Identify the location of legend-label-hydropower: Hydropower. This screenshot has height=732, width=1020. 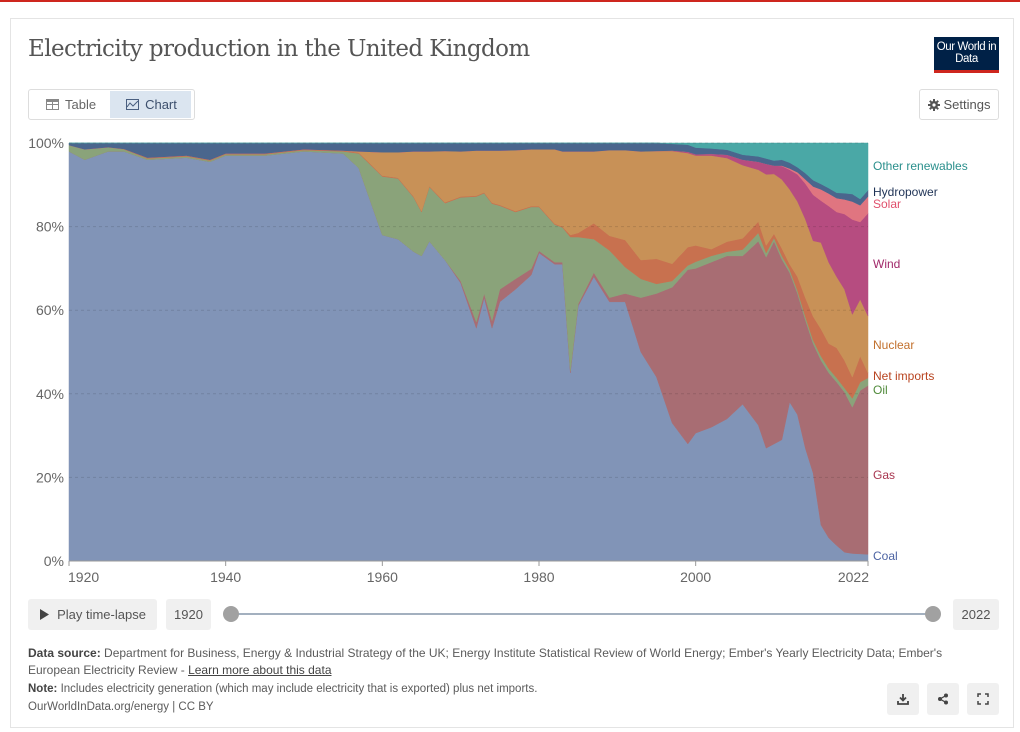
(905, 192).